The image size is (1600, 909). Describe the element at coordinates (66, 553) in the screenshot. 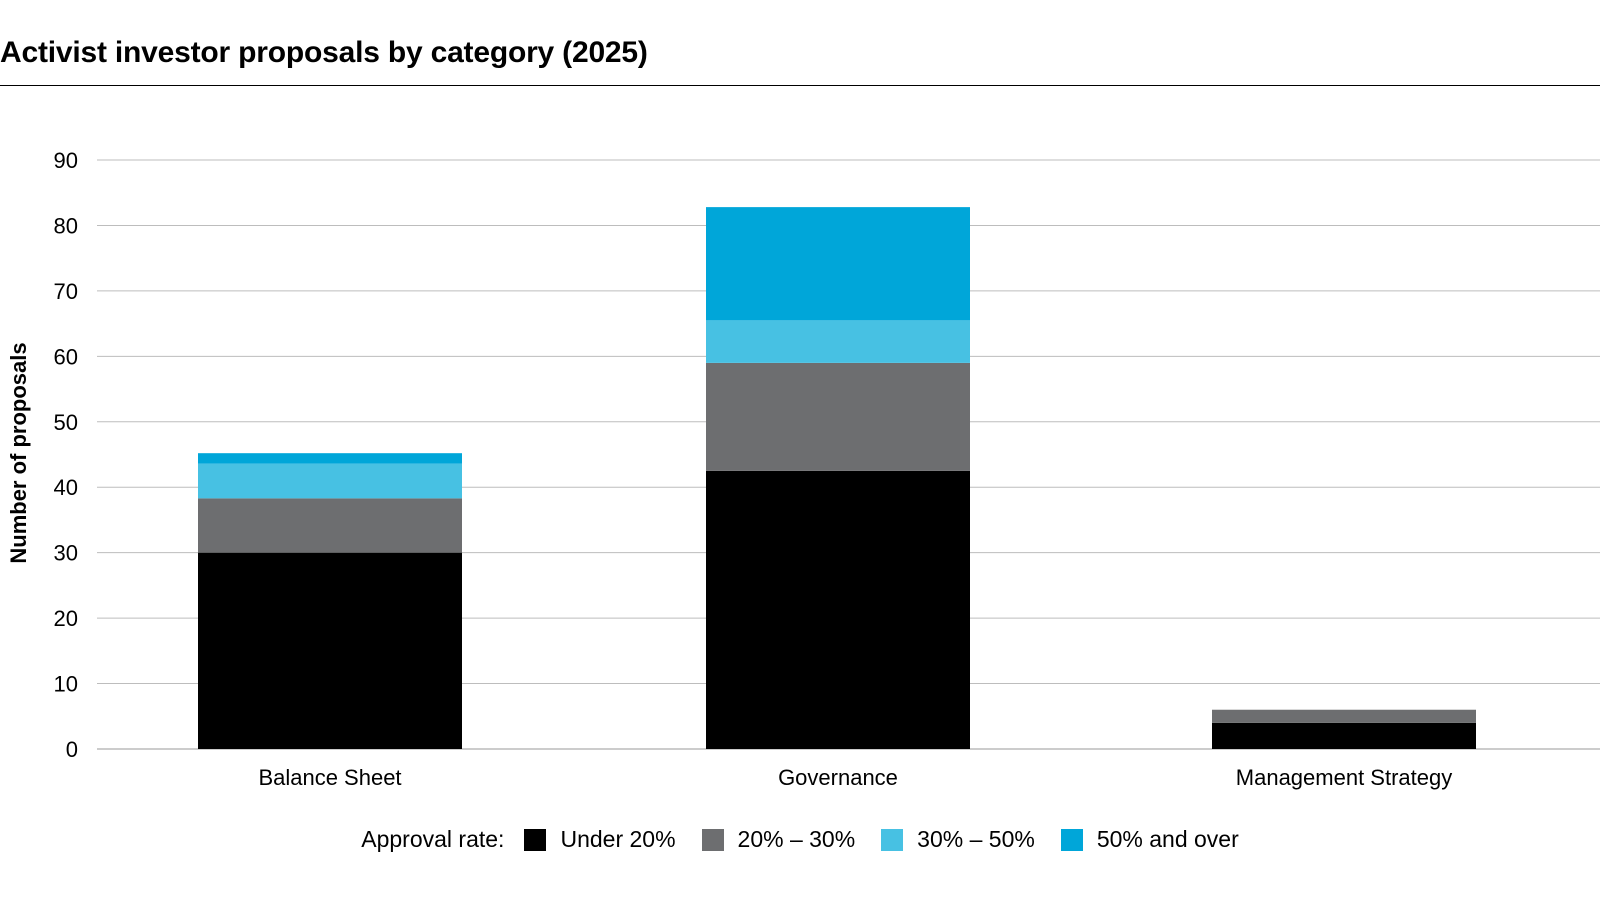

I see `y-tick-label-30: 30` at that location.